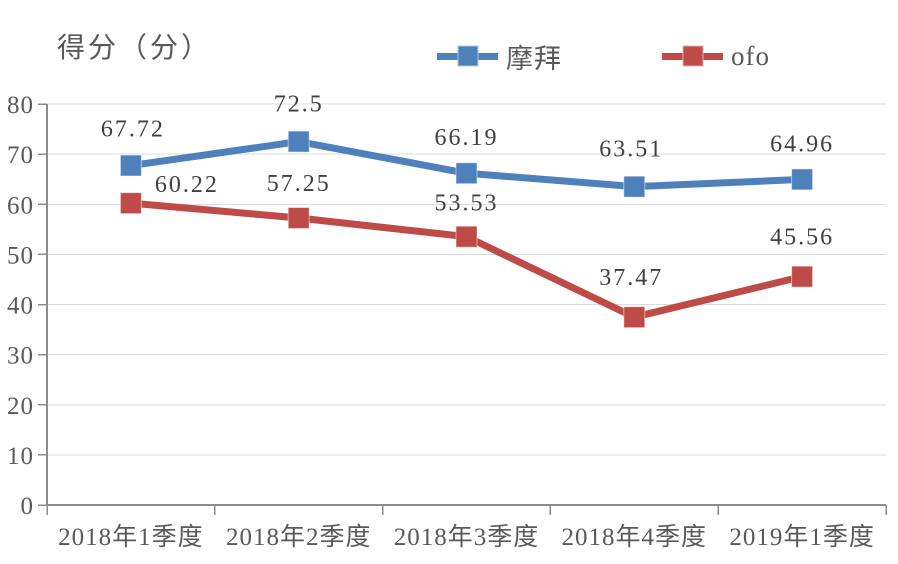 The height and width of the screenshot is (564, 898). What do you see at coordinates (467, 56) in the screenshot?
I see `mobike-line-marker-icon` at bounding box center [467, 56].